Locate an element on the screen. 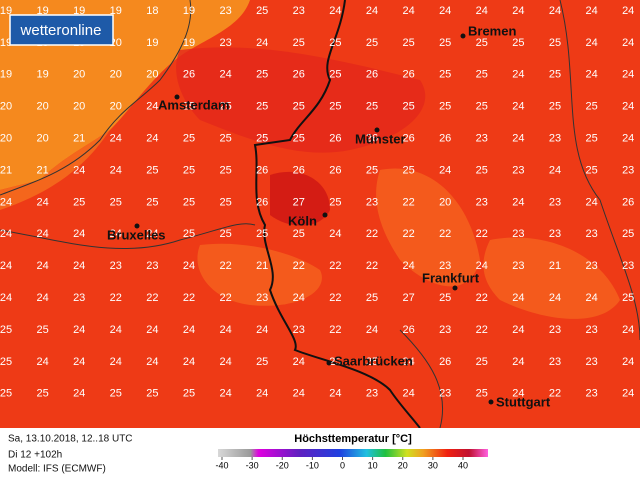 The image size is (640, 483). grid-value: 21 is located at coordinates (79, 139).